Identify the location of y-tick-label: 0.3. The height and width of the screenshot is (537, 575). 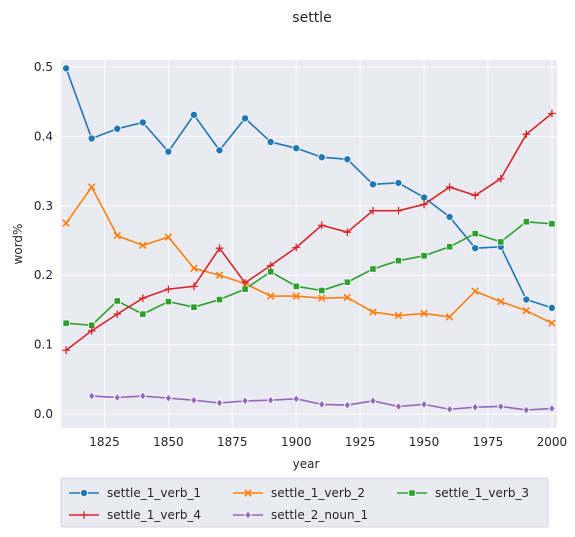
(43, 206).